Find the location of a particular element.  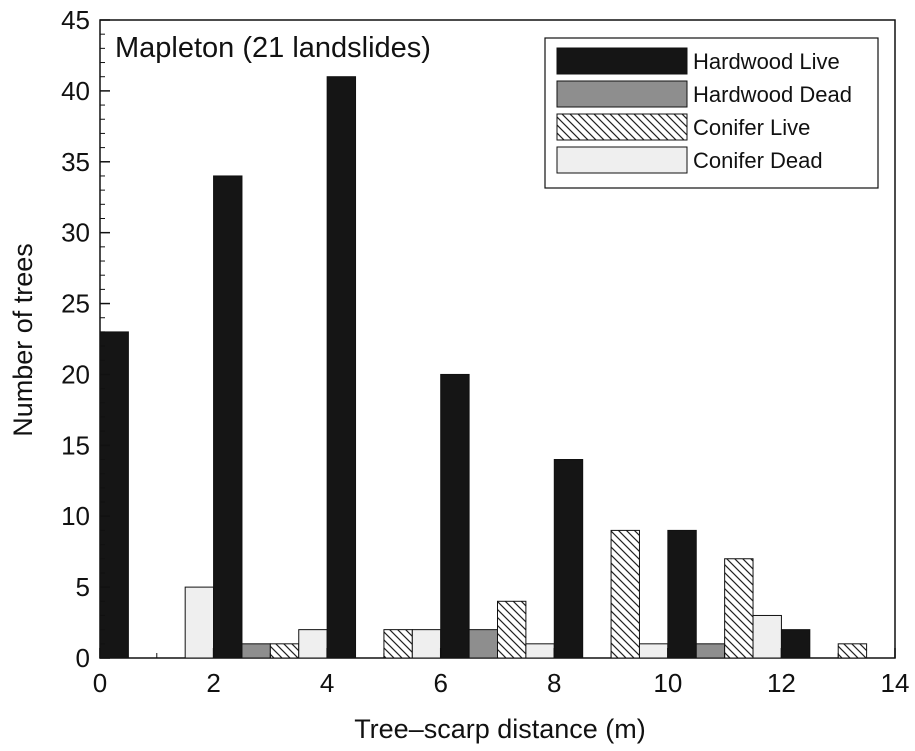

y-tick-label: 30 is located at coordinates (75, 233).